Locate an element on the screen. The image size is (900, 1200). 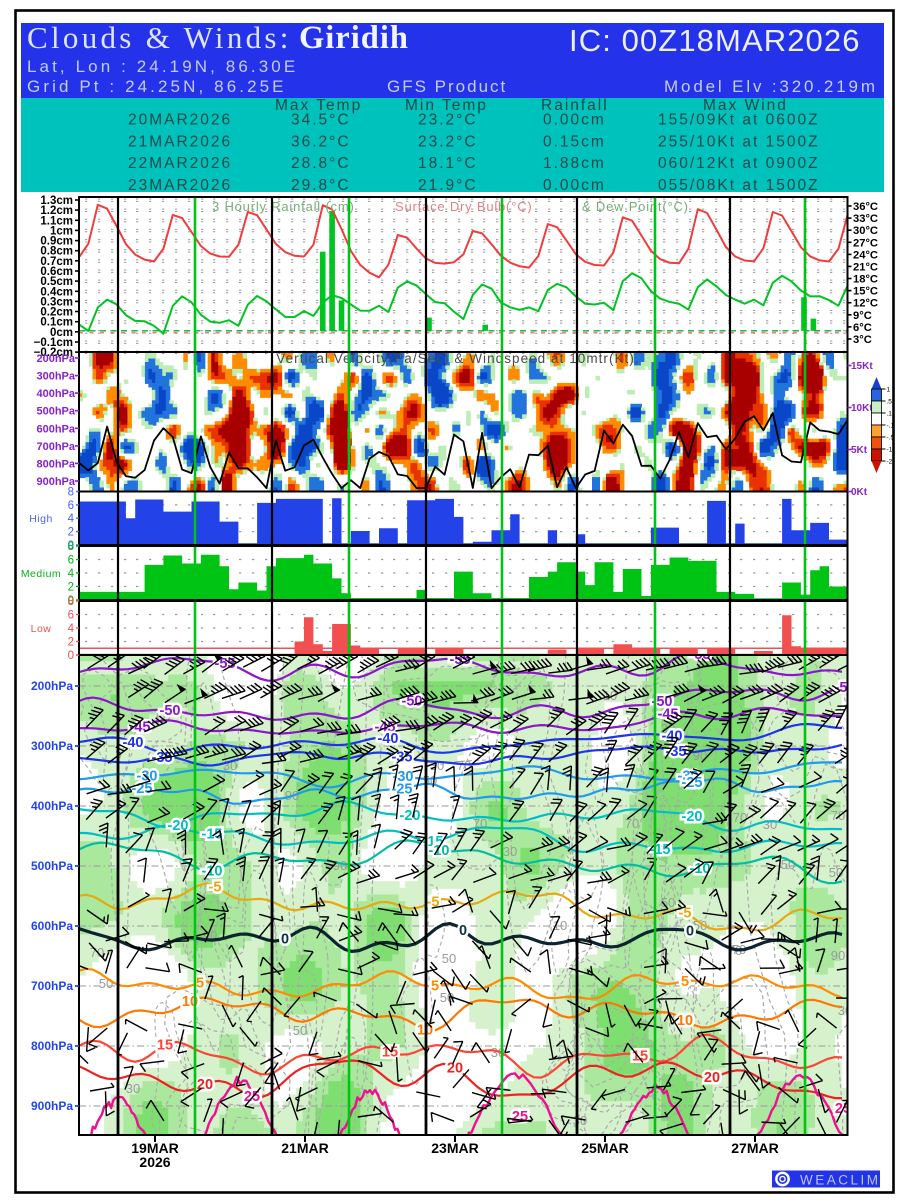
svg-text: 21°C is located at coordinates (865, 267).